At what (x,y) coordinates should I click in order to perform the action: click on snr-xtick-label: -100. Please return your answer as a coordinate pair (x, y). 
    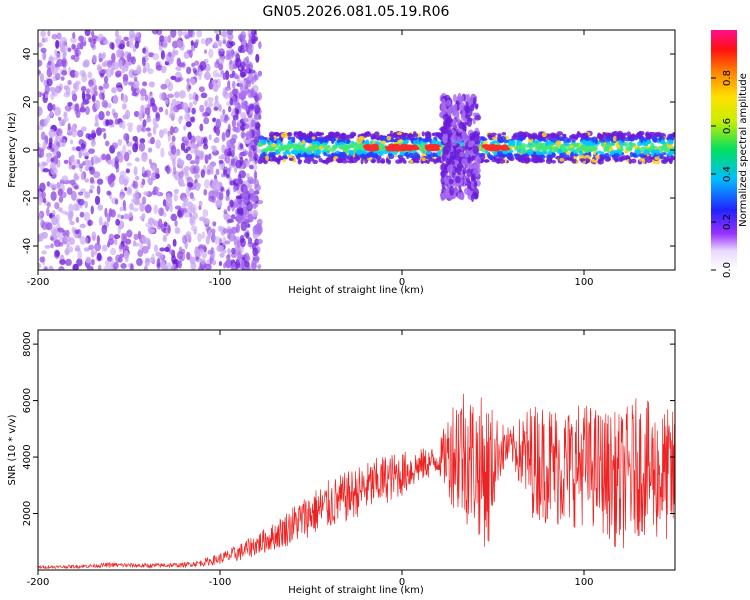
    Looking at the image, I should click on (220, 582).